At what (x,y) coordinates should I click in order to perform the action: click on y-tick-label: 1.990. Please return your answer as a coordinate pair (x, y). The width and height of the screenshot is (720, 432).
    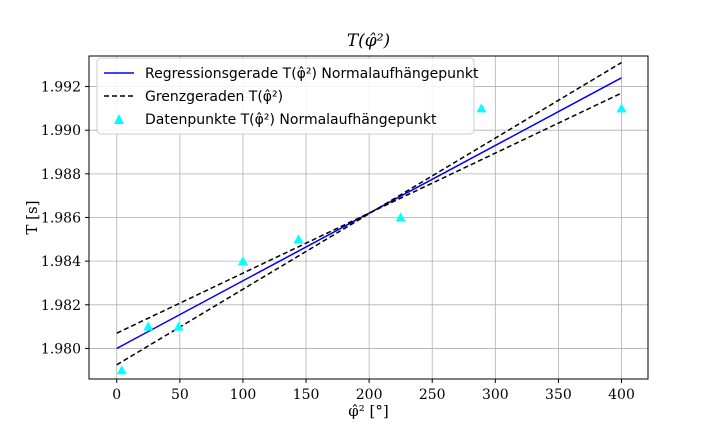
    Looking at the image, I should click on (61, 131).